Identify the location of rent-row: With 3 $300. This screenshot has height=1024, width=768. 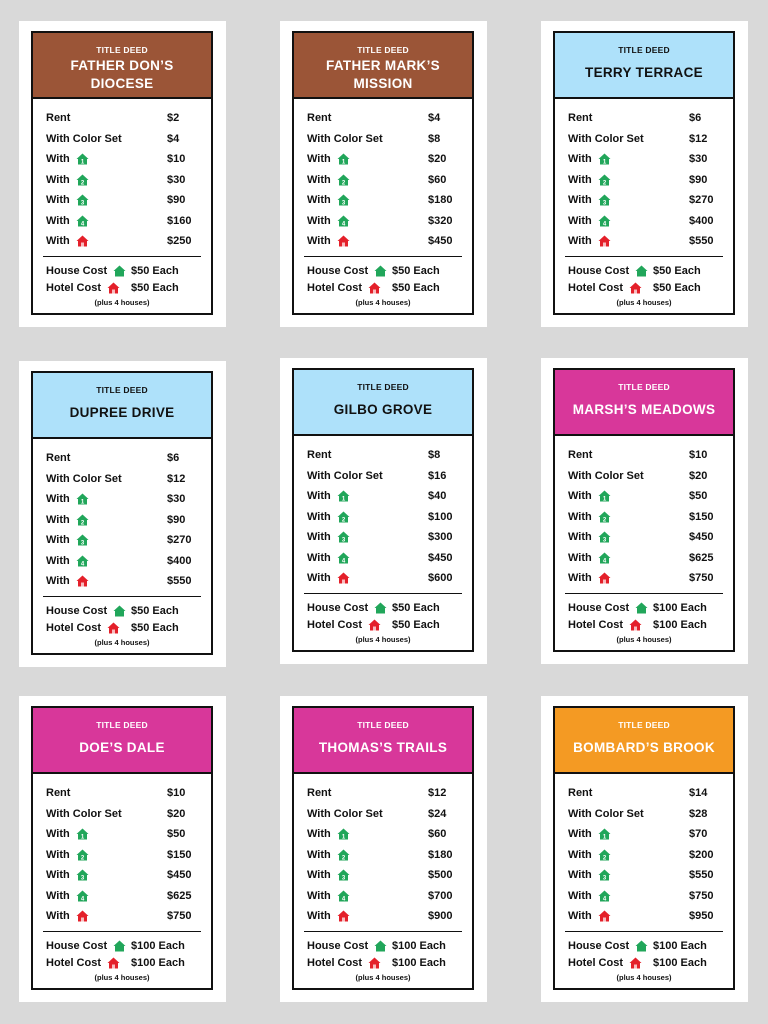
(383, 537).